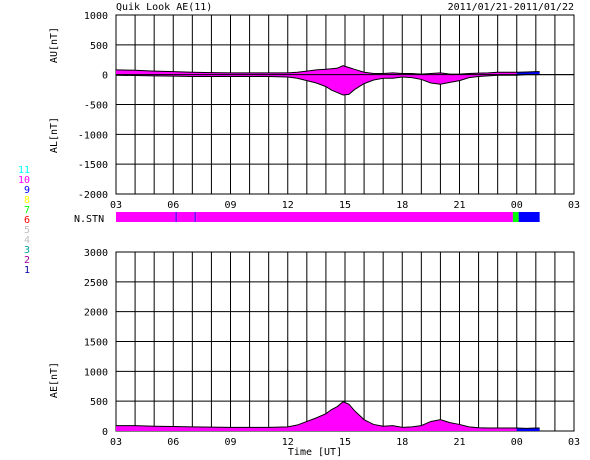  What do you see at coordinates (402, 442) in the screenshot?
I see `p2-x-tick-label: 18` at bounding box center [402, 442].